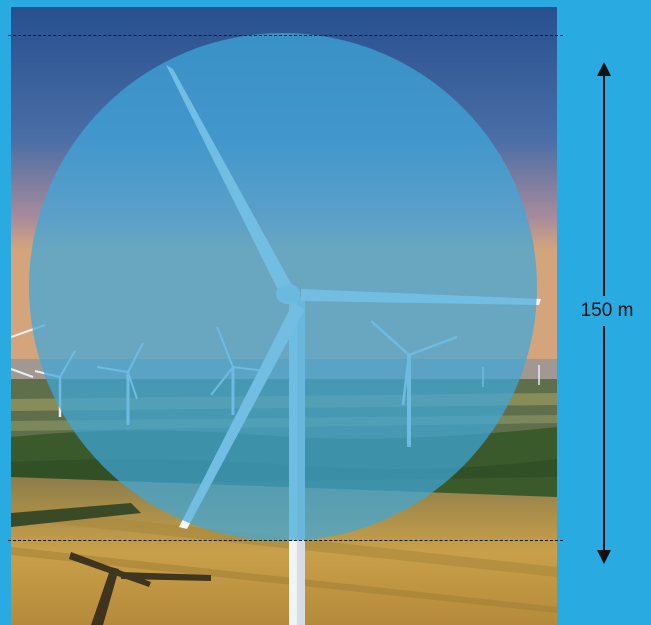 The width and height of the screenshot is (651, 625). What do you see at coordinates (604, 69) in the screenshot?
I see `arrow-up-icon` at bounding box center [604, 69].